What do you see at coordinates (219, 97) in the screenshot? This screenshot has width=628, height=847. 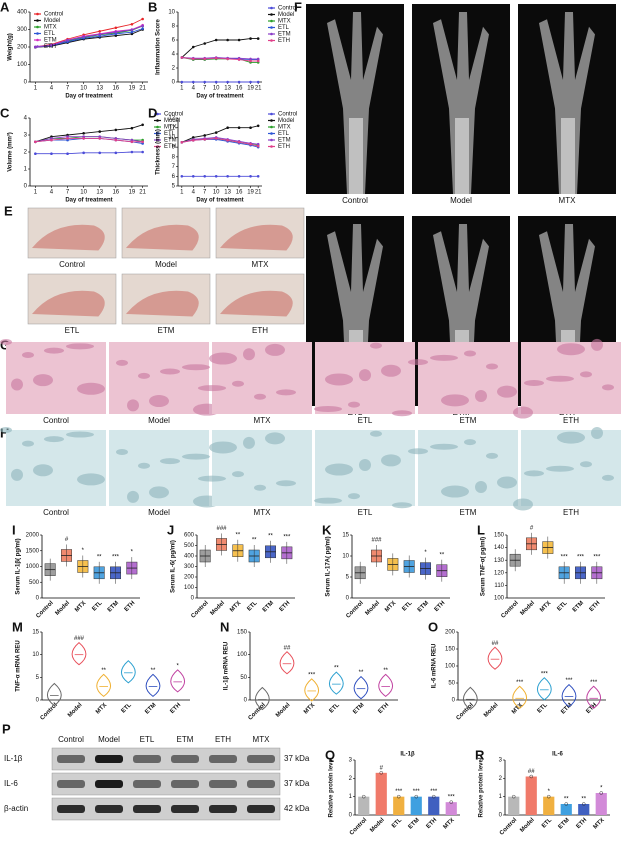 I see `x-axis-label: Day of treatment` at bounding box center [219, 97].